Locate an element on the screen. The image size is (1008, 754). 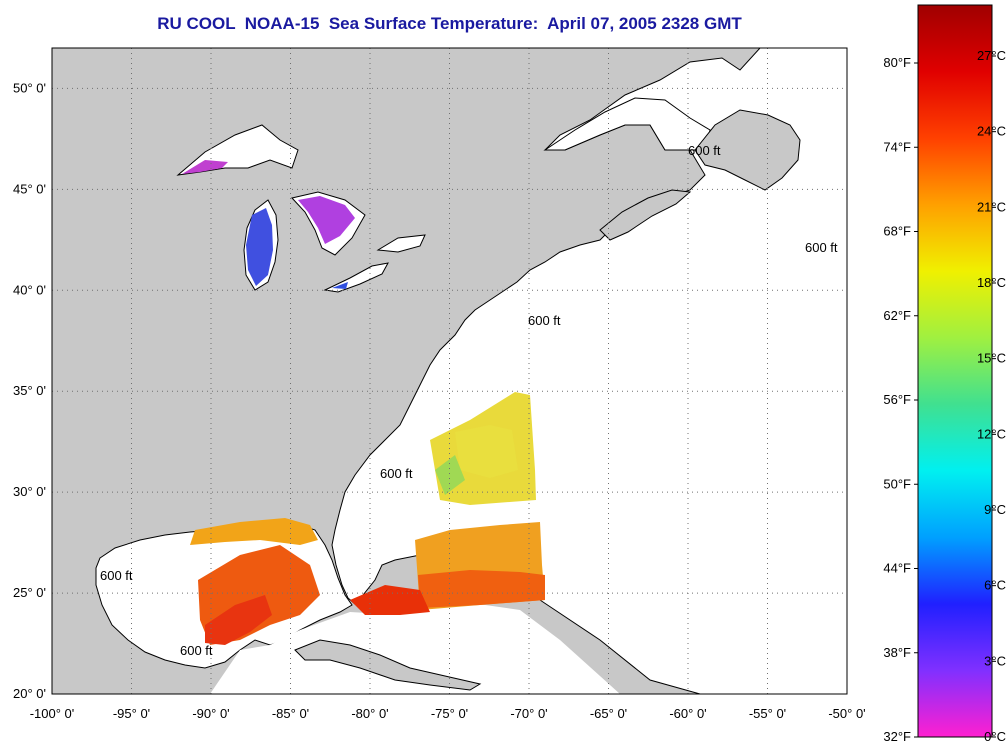
fahrenheit-label: 74°F is located at coordinates (897, 146).